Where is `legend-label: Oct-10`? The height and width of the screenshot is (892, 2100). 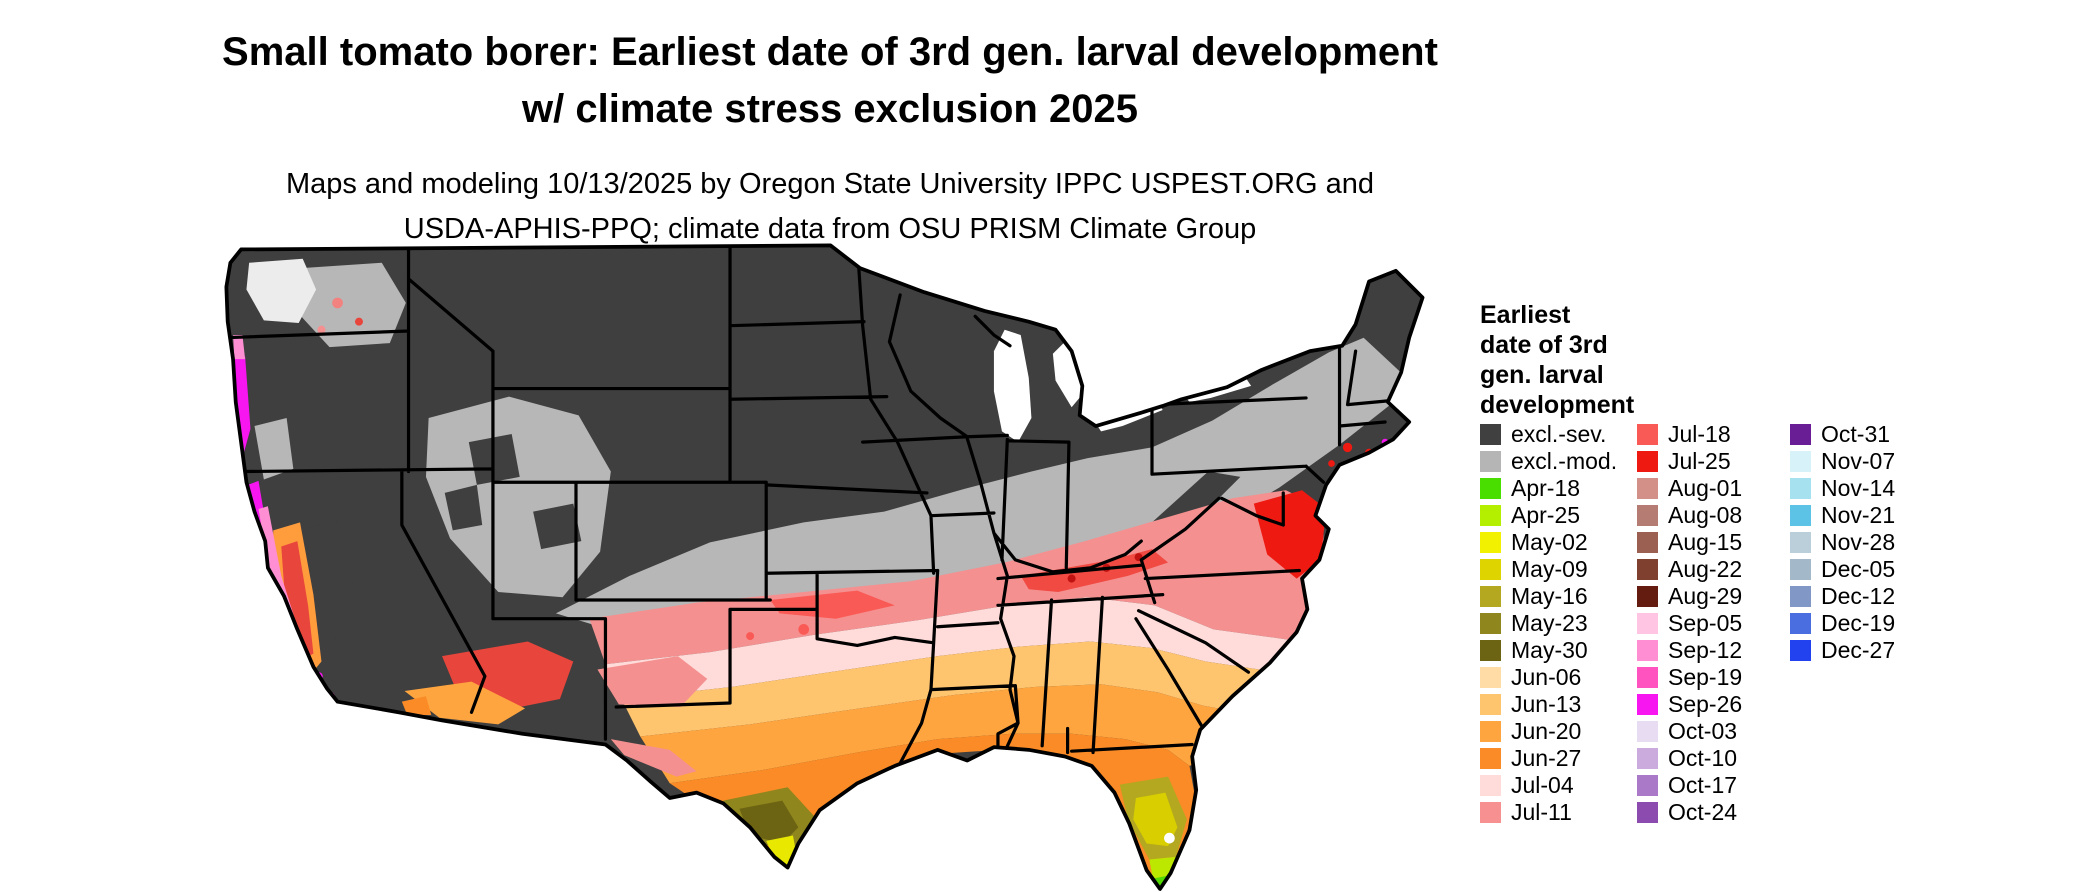
legend-label: Oct-10 is located at coordinates (1703, 758).